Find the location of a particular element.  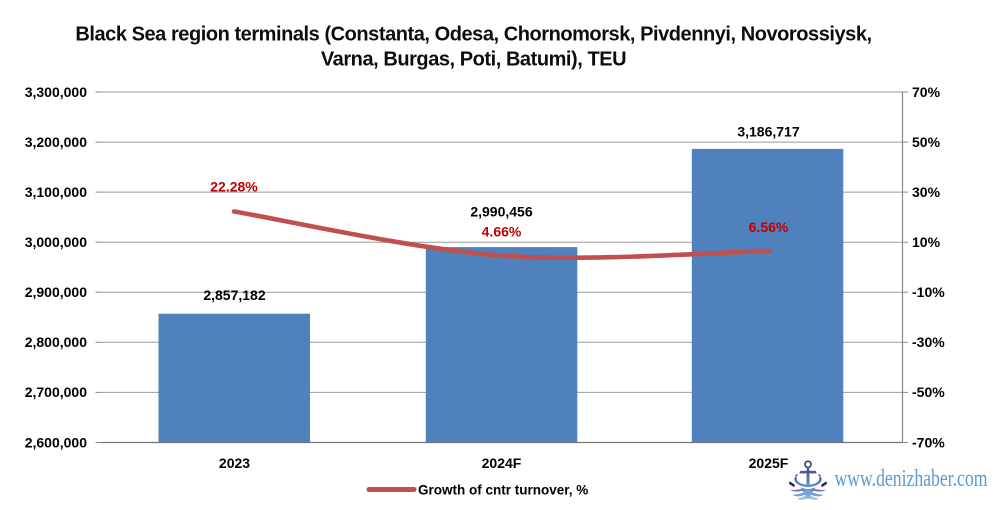

svg-text: 22.28% is located at coordinates (234, 186).